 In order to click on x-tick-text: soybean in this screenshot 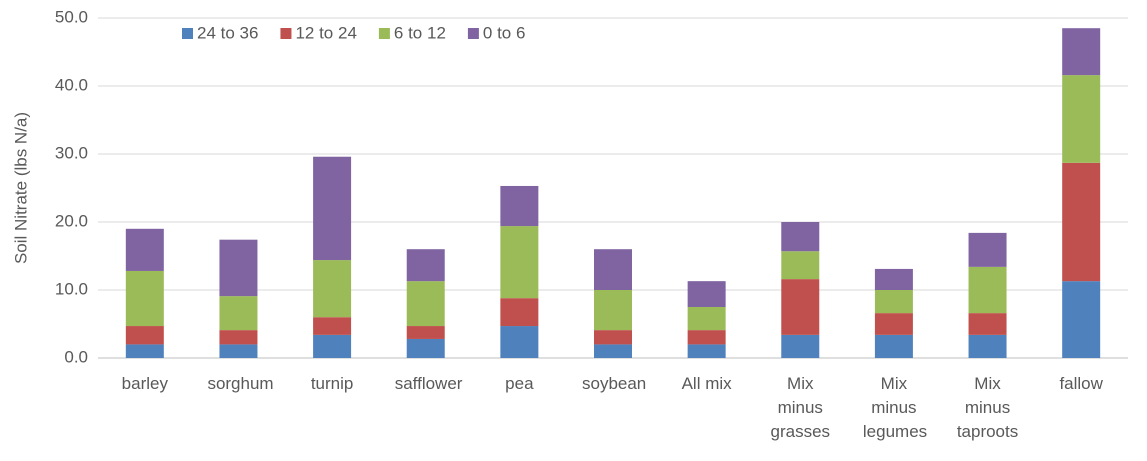, I will do `click(614, 383)`.